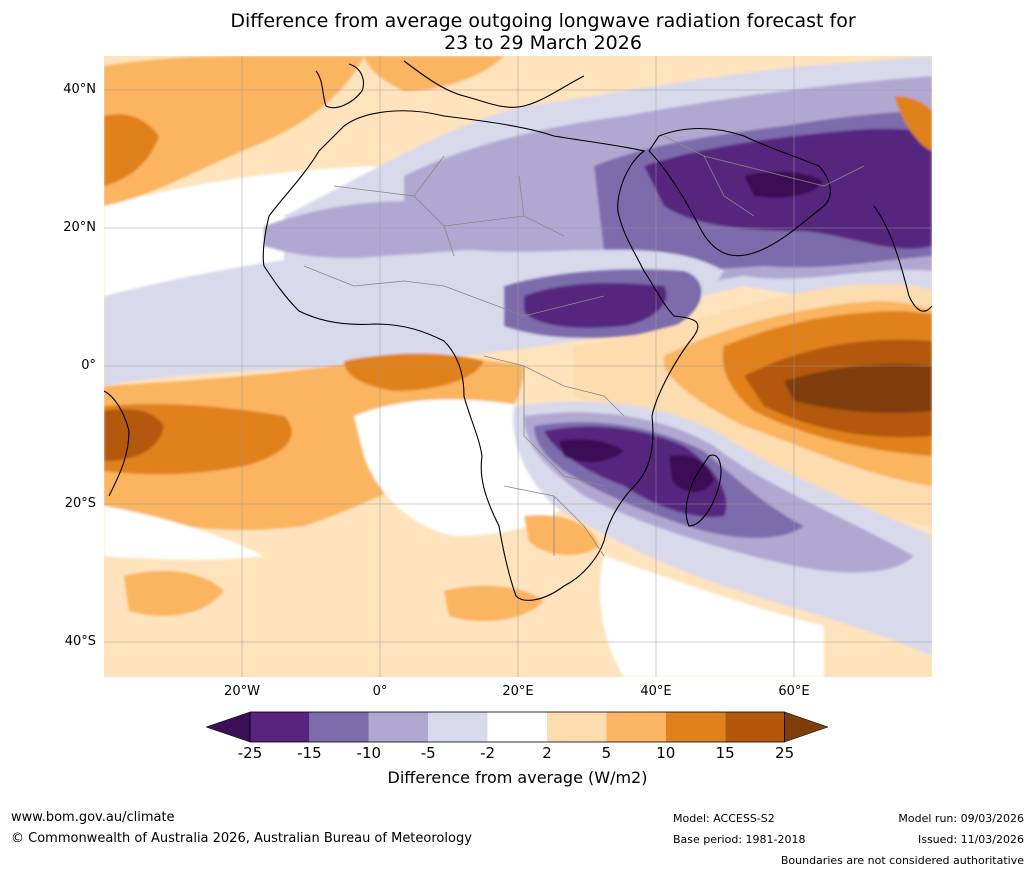  I want to click on lon-label-0: 0°, so click(380, 691).